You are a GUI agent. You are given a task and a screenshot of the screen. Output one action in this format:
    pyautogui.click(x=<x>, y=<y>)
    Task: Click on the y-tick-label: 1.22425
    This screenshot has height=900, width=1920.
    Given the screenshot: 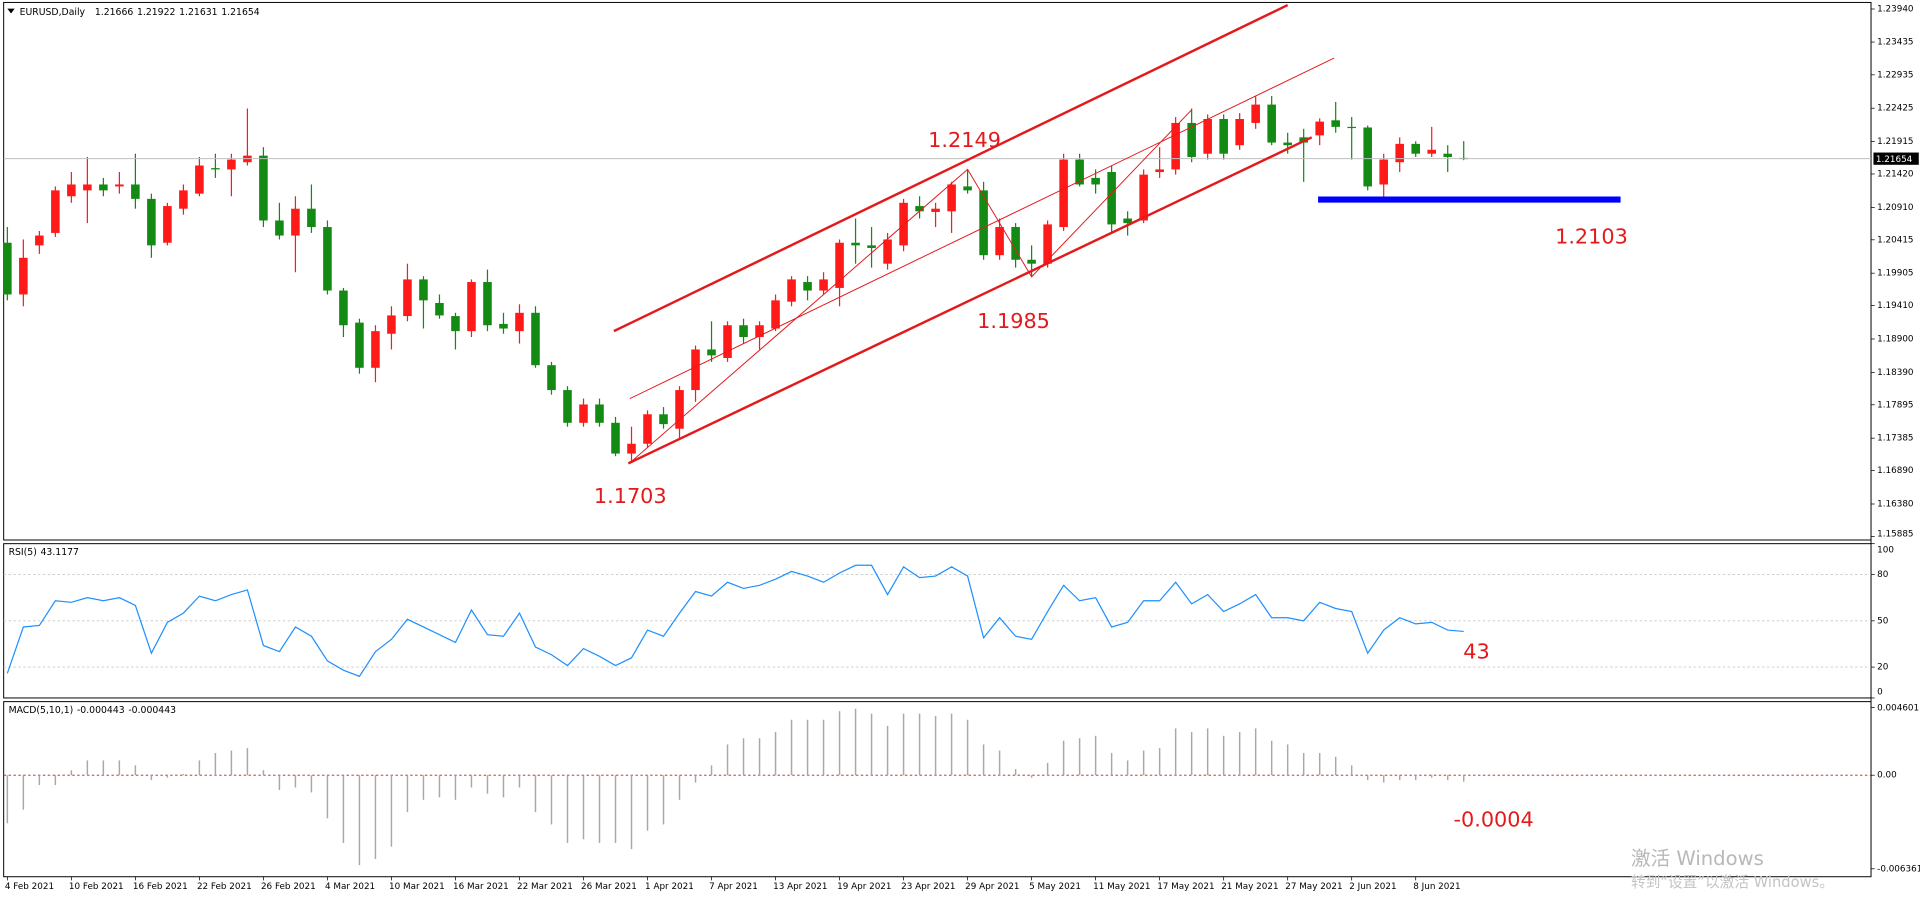 What is the action you would take?
    pyautogui.click(x=1895, y=109)
    